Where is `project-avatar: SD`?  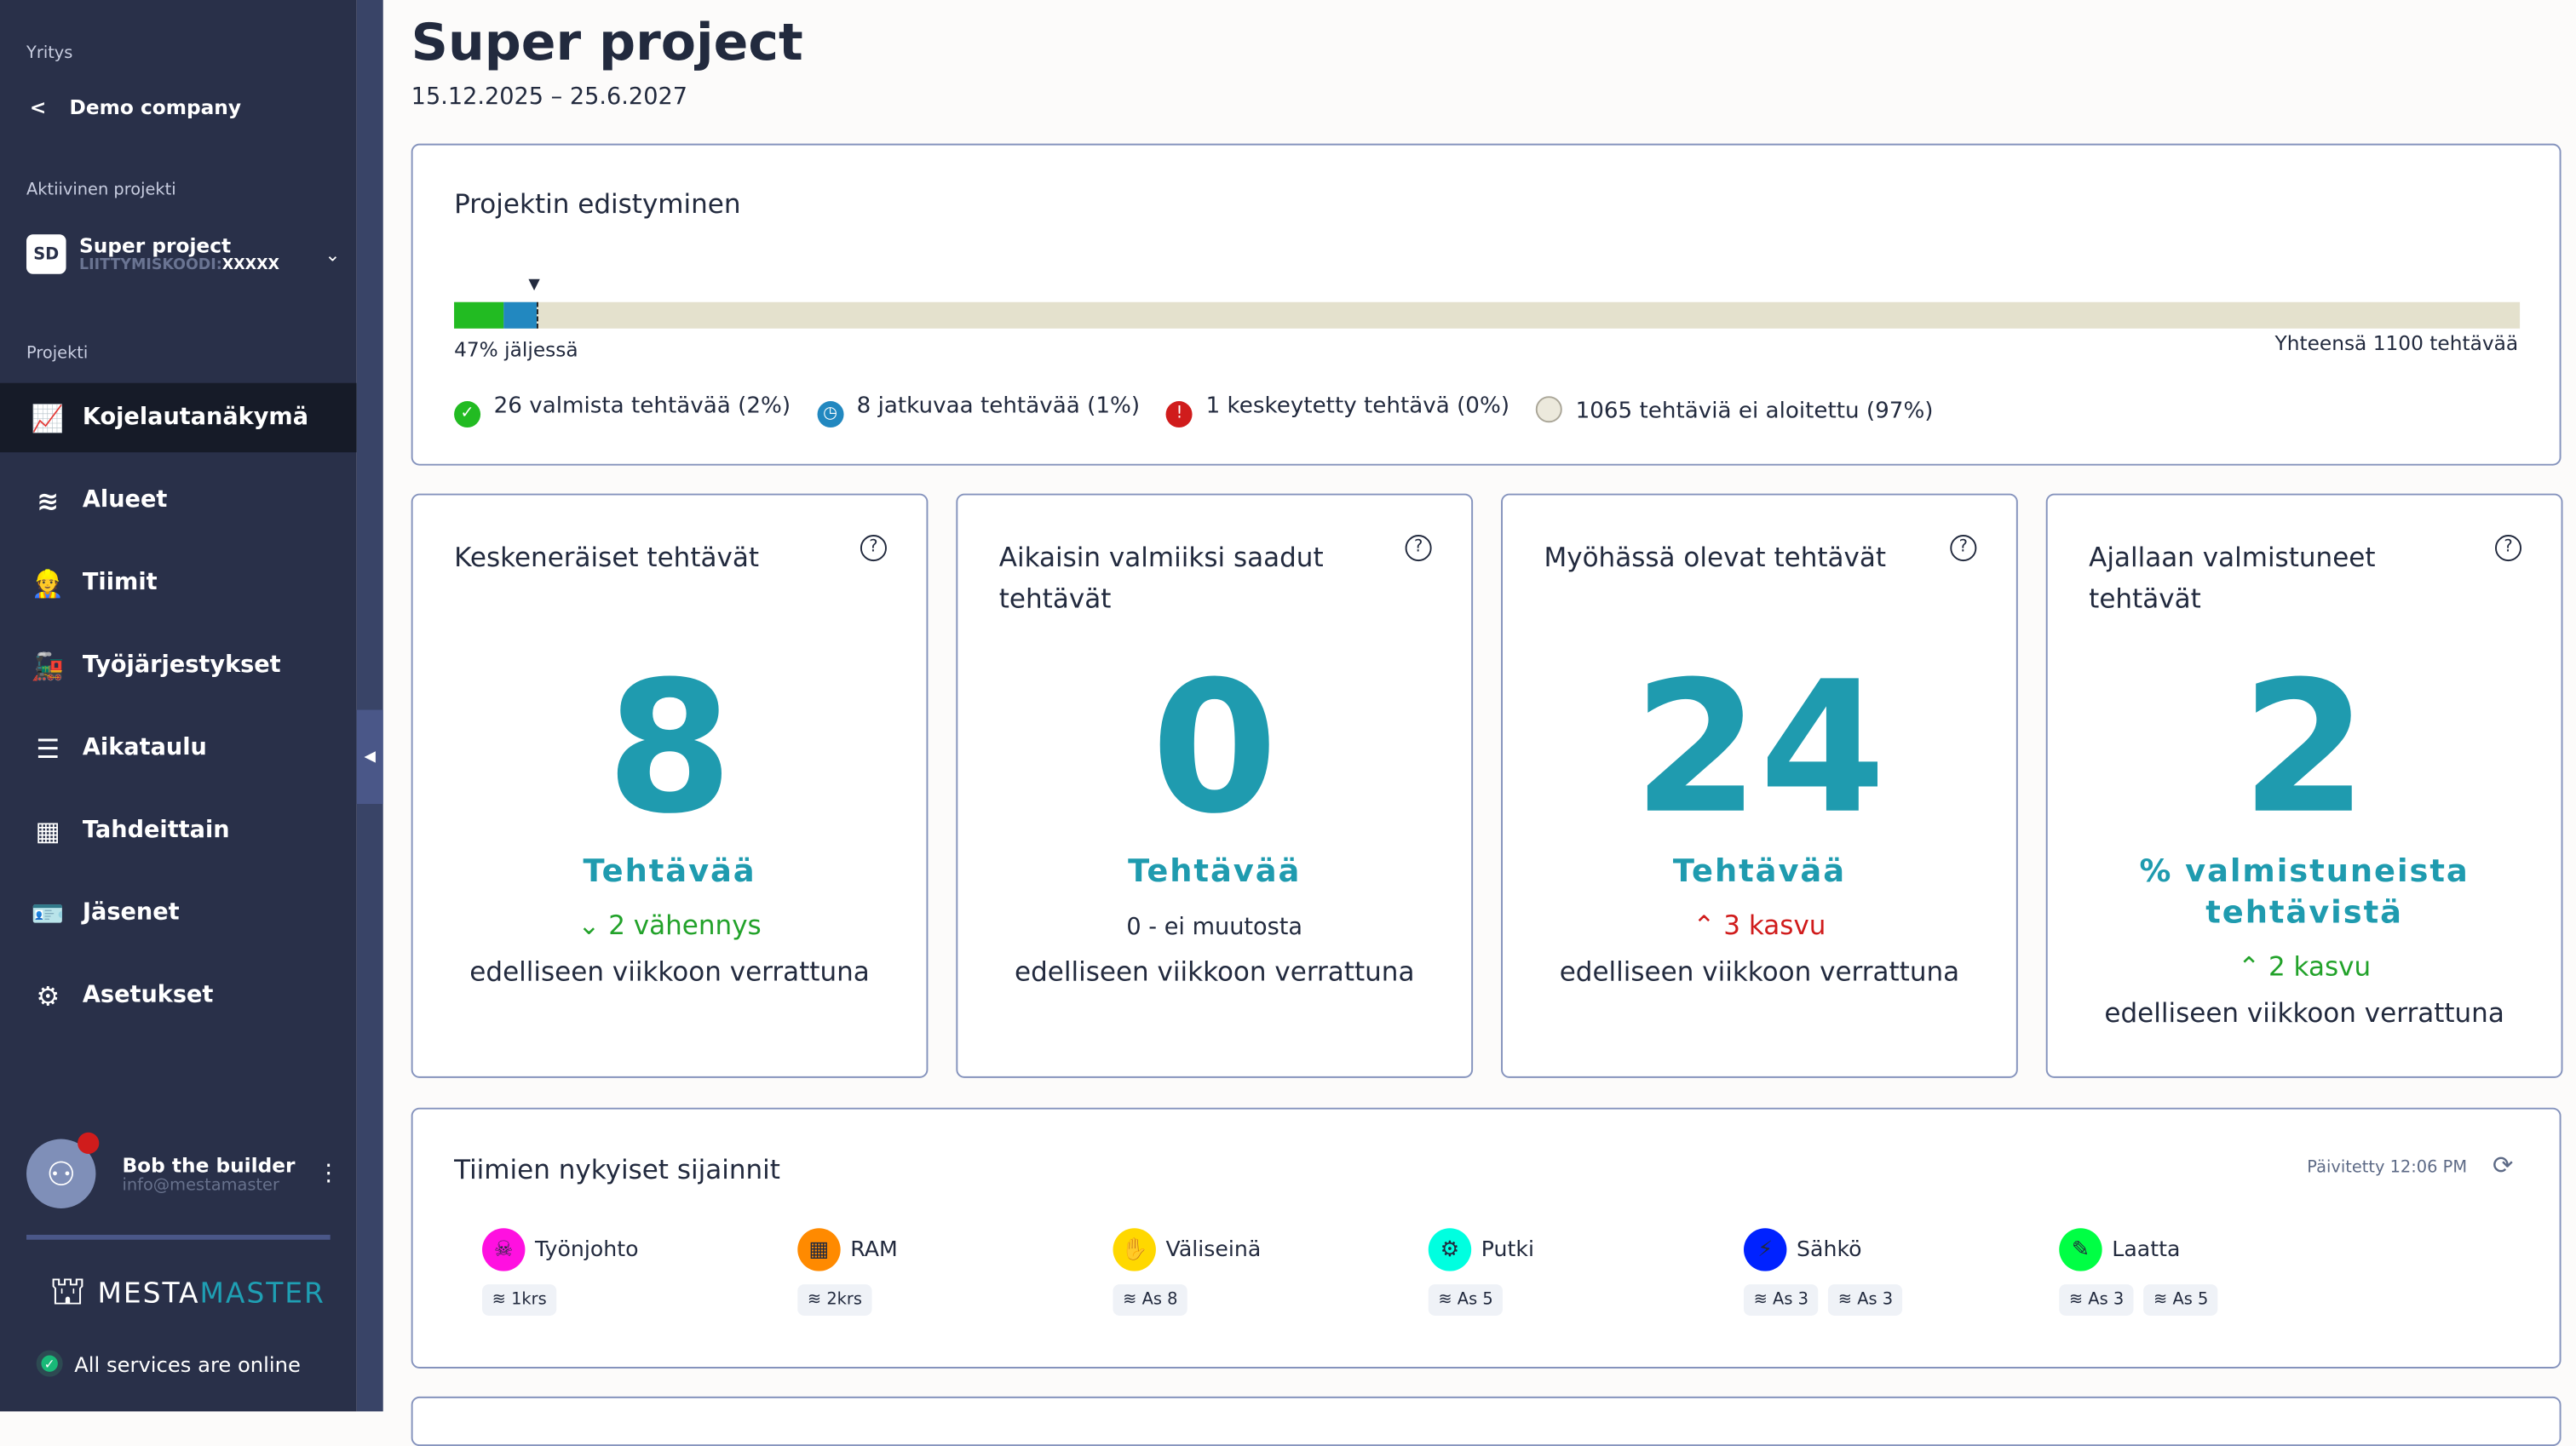 project-avatar: SD is located at coordinates (46, 254).